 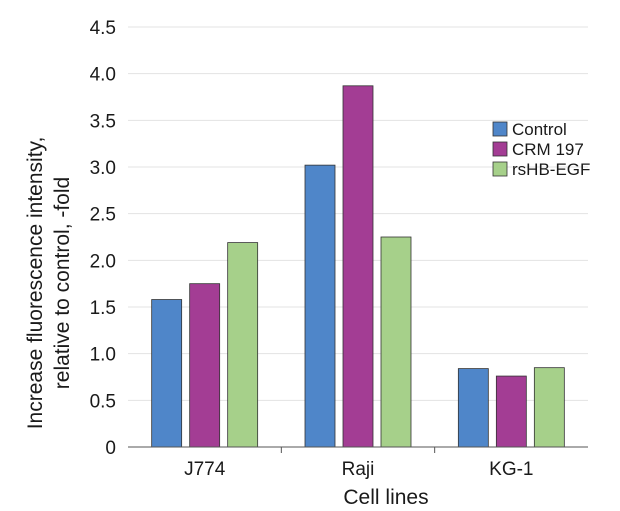 What do you see at coordinates (551, 169) in the screenshot?
I see `legend-label: rsHB-EGF` at bounding box center [551, 169].